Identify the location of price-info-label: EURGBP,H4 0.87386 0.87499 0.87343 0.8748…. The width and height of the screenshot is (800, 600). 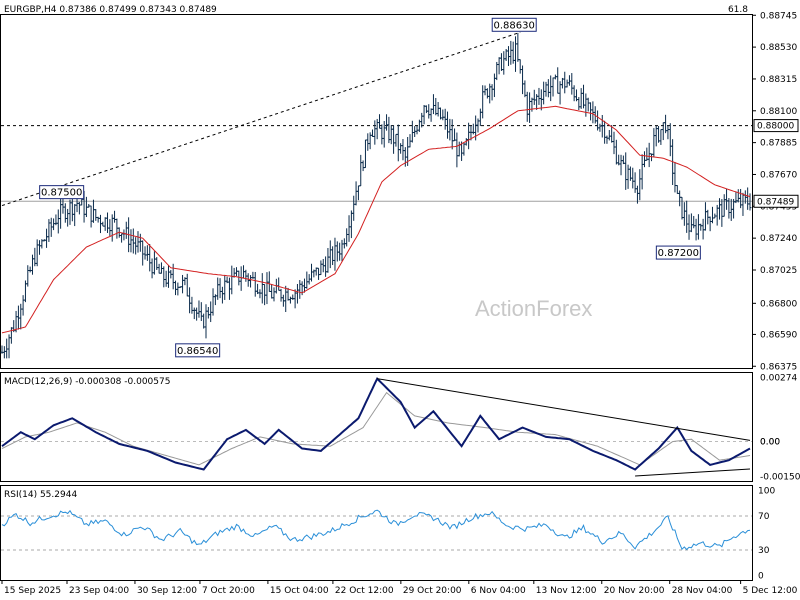
(110, 10).